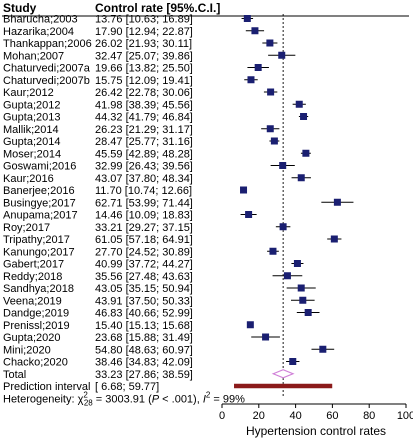 Image resolution: width=413 pixels, height=440 pixels. I want to click on study-estimate: 14.46 [10.09; 18.83], so click(144, 216).